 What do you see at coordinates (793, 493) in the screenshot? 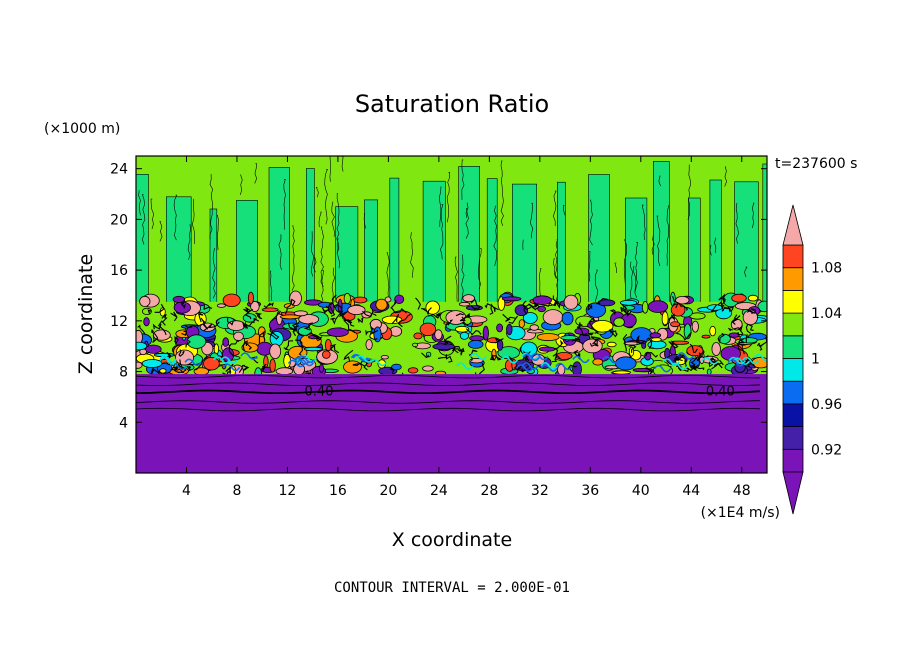
I see `colorbar-under-arrow` at bounding box center [793, 493].